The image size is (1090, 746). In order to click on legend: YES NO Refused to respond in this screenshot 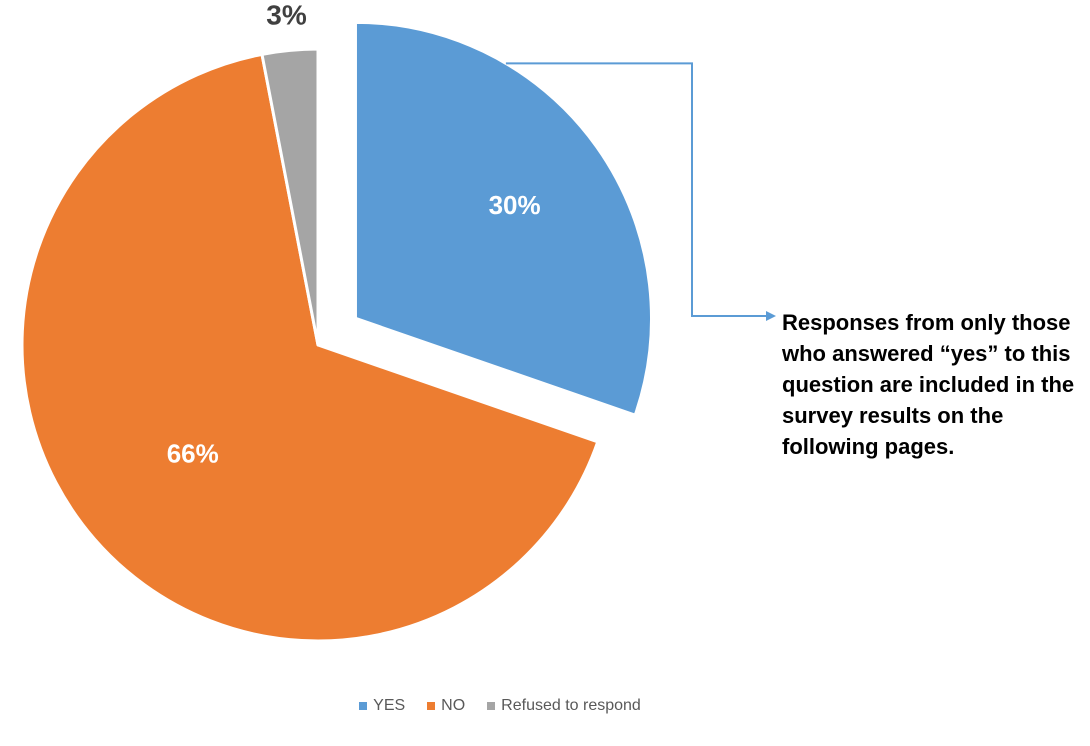, I will do `click(545, 706)`.